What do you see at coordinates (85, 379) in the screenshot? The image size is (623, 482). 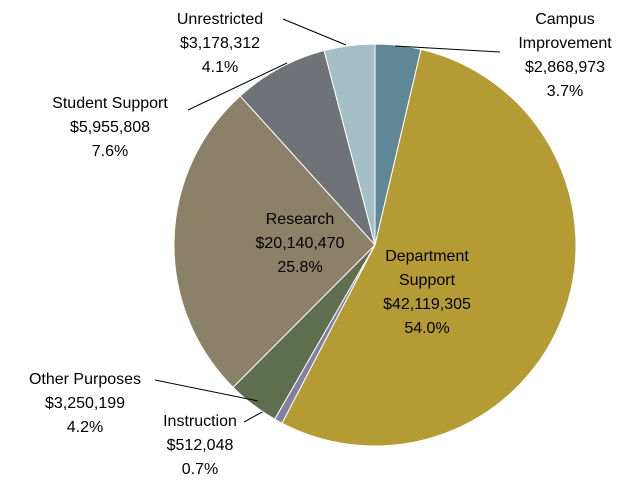 I see `slice-name: Other Purposes` at bounding box center [85, 379].